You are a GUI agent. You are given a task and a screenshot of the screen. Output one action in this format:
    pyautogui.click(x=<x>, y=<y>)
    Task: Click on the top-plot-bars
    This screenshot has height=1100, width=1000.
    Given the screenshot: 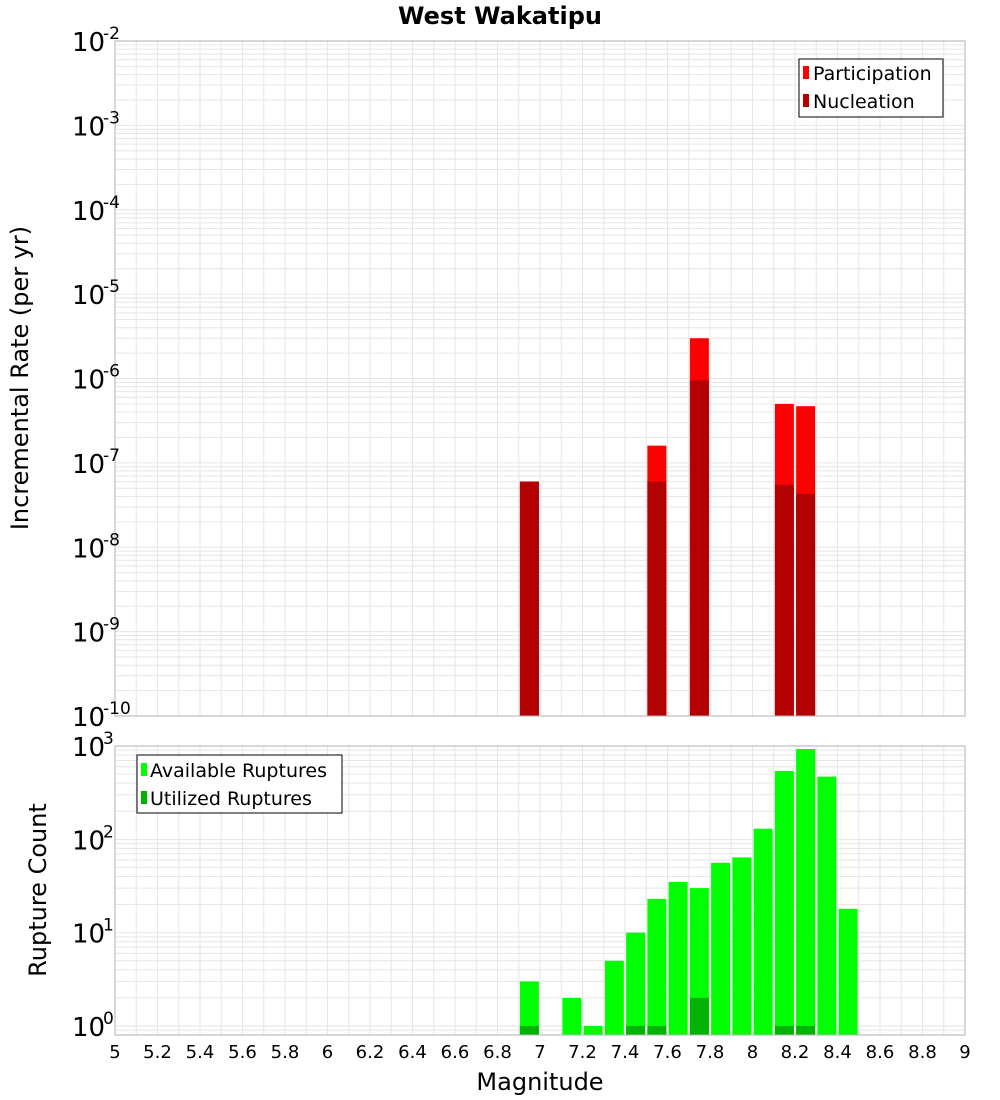 What is the action you would take?
    pyautogui.click(x=667, y=527)
    